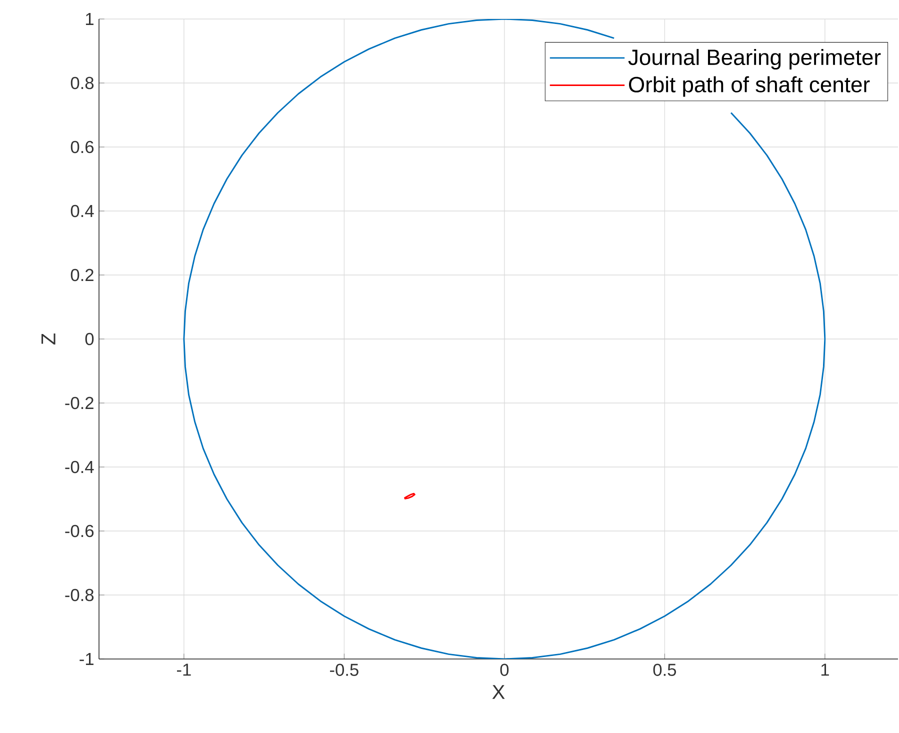 This screenshot has height=733, width=899. Describe the element at coordinates (82, 211) in the screenshot. I see `y-tick-label: 0.4` at that location.